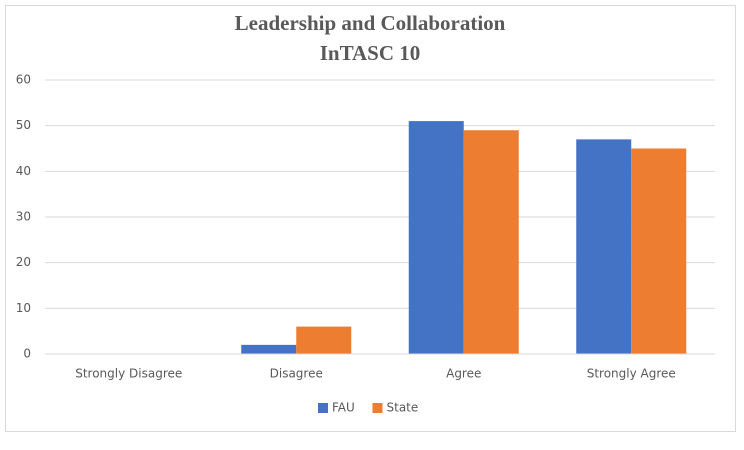  Describe the element at coordinates (23, 217) in the screenshot. I see `y-tick-label: 30` at that location.